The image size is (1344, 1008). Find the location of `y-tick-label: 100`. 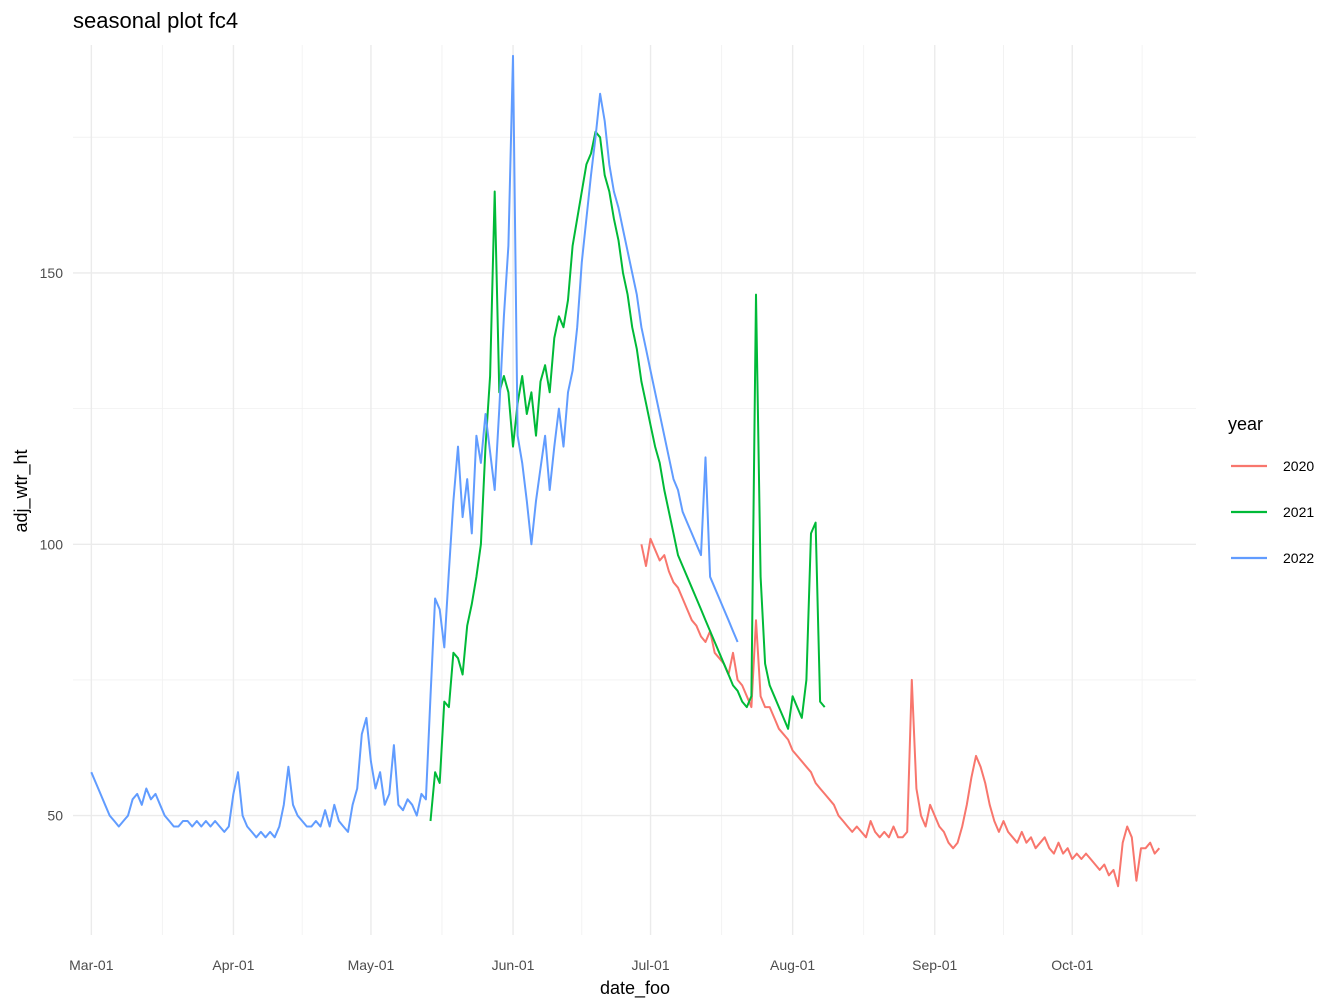

y-tick-label: 100 is located at coordinates (52, 544).